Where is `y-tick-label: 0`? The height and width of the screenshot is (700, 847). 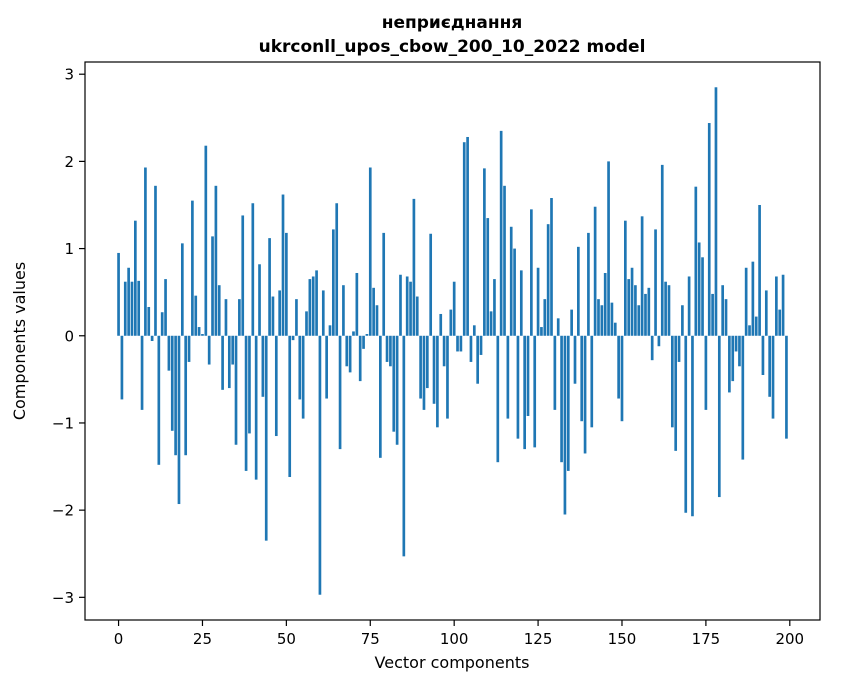
y-tick-label: 0 is located at coordinates (69, 336).